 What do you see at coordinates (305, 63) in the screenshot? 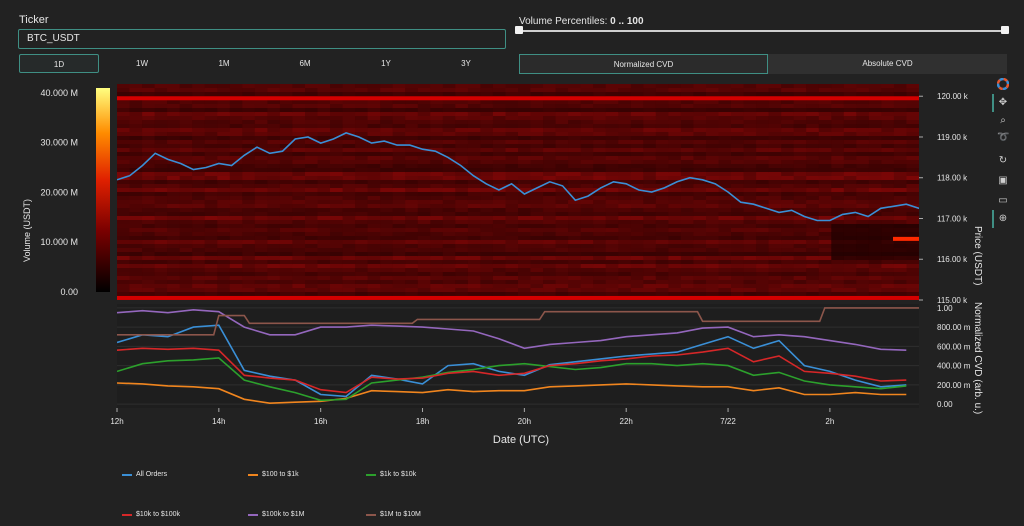
I see `timeframe-button-6m: 6M` at bounding box center [305, 63].